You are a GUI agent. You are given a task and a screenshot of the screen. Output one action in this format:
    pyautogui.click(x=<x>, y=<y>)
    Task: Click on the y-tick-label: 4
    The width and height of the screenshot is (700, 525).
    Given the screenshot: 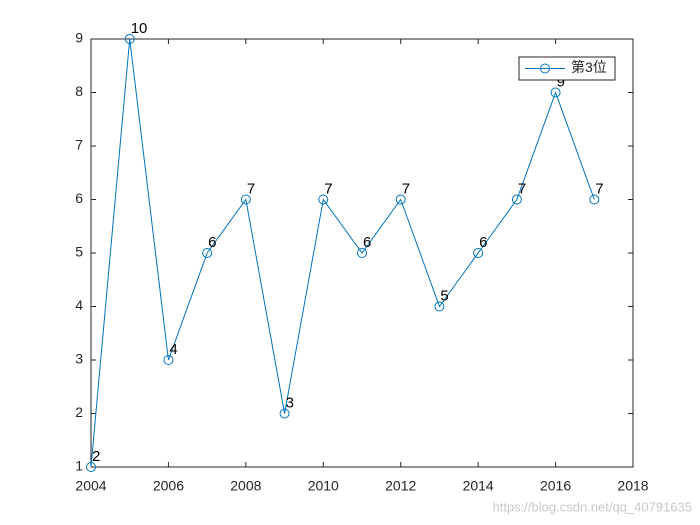 What is the action you would take?
    pyautogui.click(x=79, y=305)
    